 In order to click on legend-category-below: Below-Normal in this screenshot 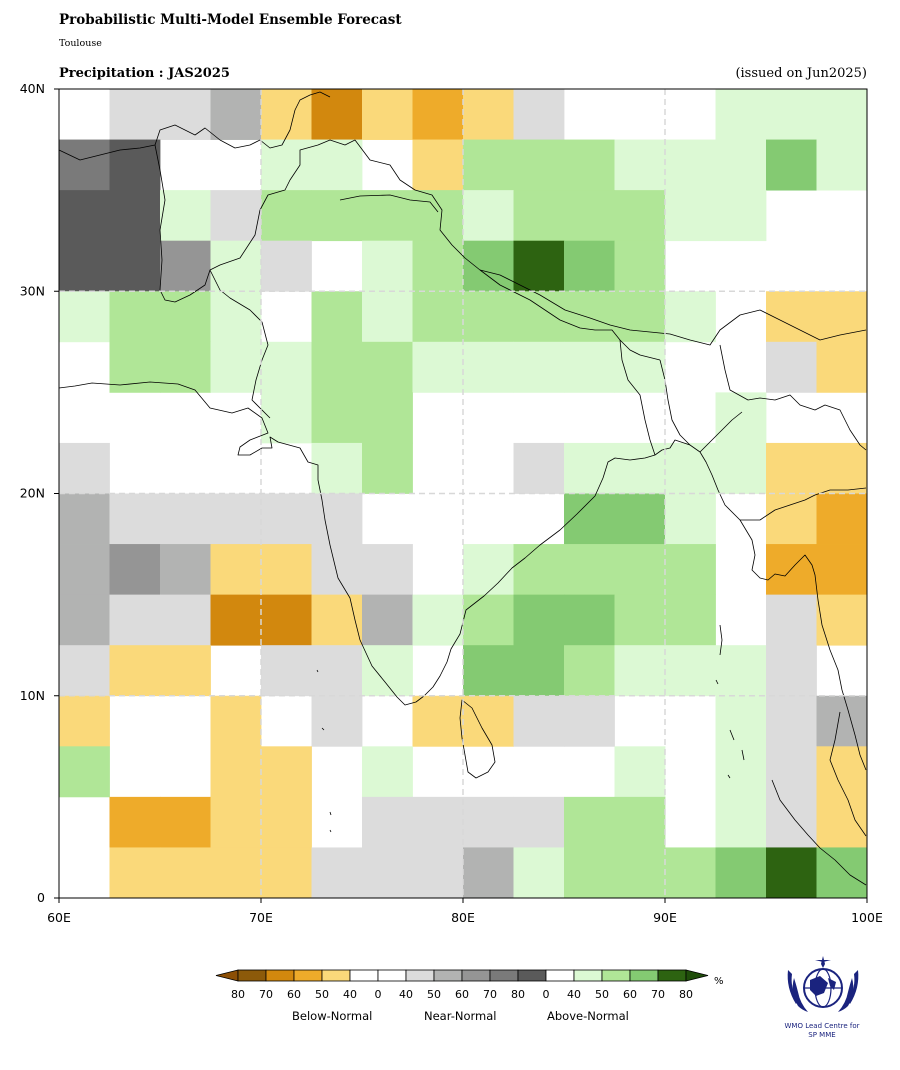, I will do `click(332, 1016)`.